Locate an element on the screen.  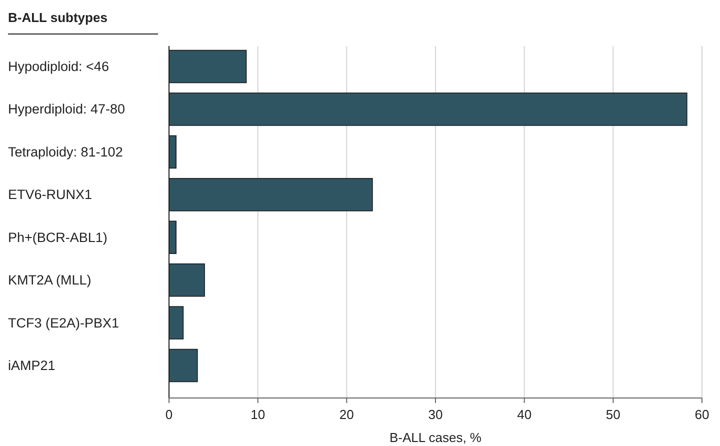
y-tick-label: Hyperdiploid: 47-80 is located at coordinates (67, 109).